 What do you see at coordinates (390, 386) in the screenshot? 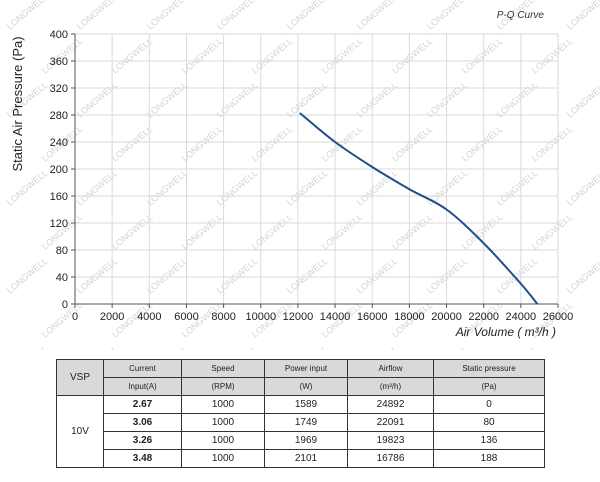
I see `header-airflow-unit: (m³/h)` at bounding box center [390, 386].